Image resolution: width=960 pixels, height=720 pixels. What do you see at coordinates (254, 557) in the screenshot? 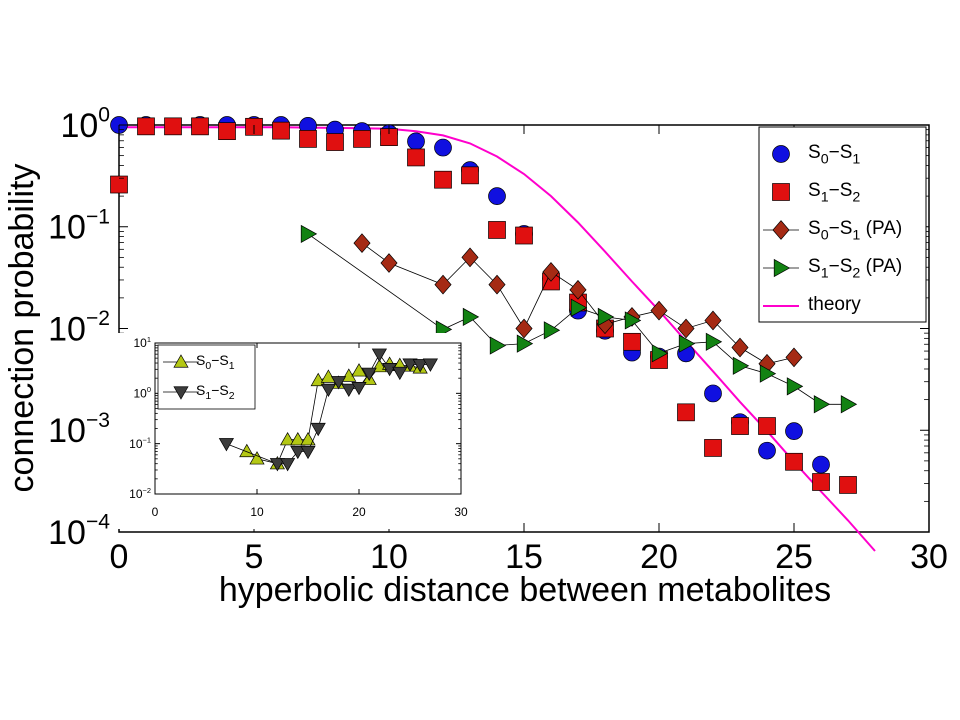
I see `x-tick-label: 5` at bounding box center [254, 557].